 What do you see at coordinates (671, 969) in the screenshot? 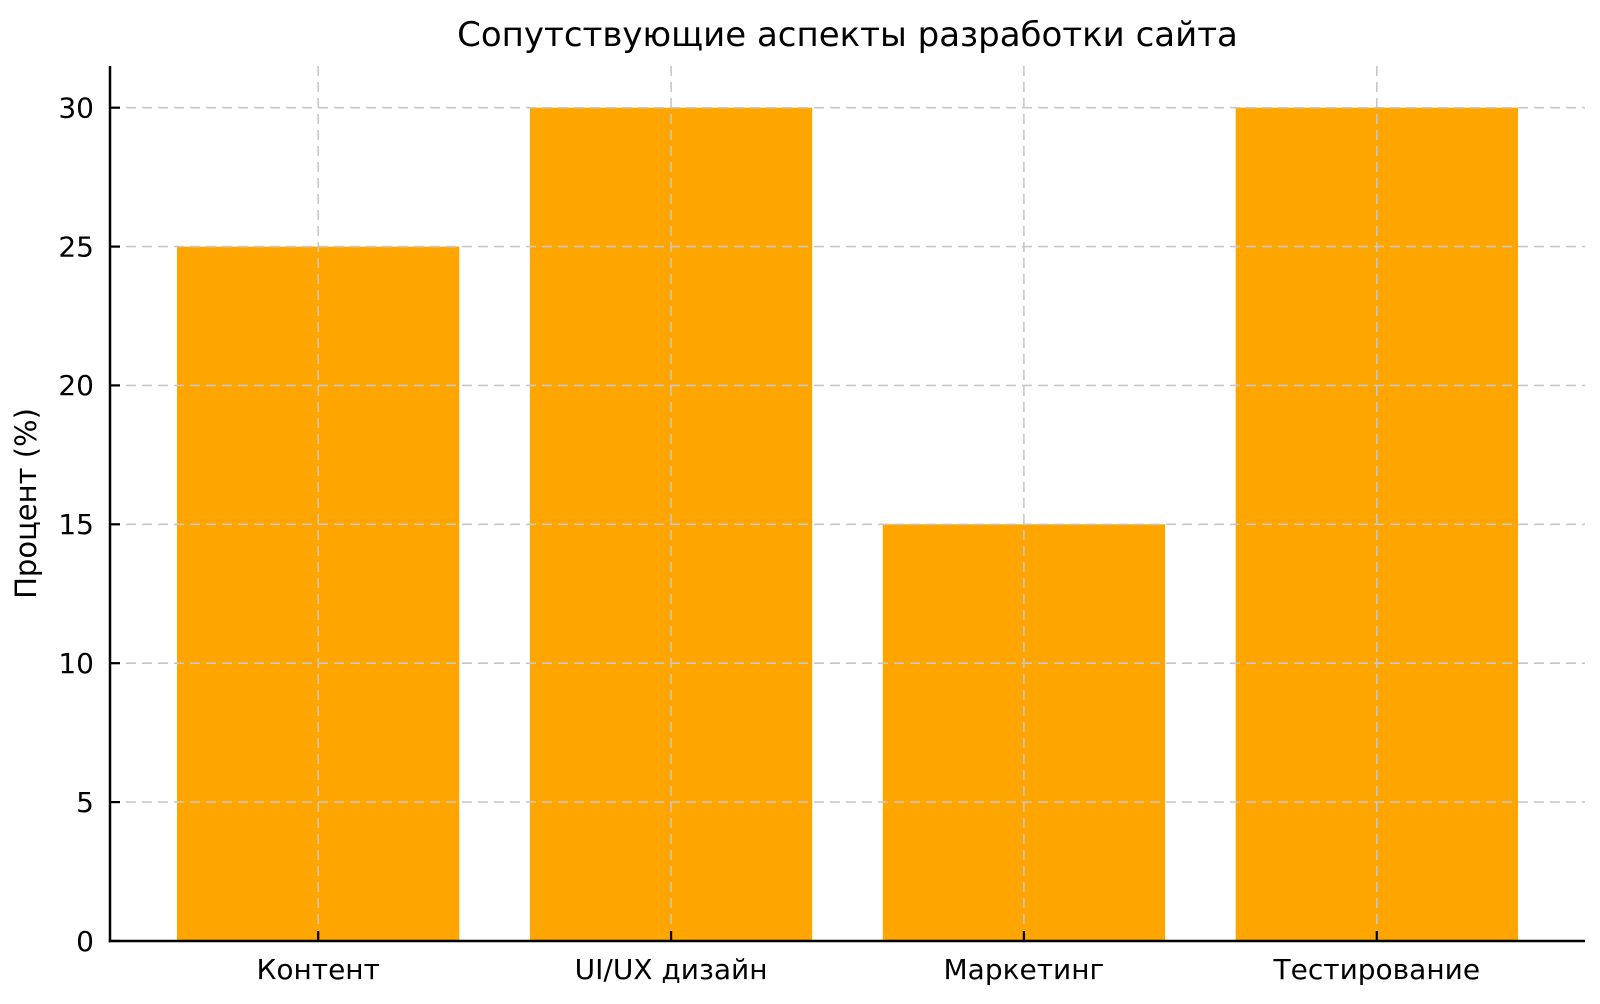
I see `x-tick-label-1: UI/UX дизайн` at bounding box center [671, 969].